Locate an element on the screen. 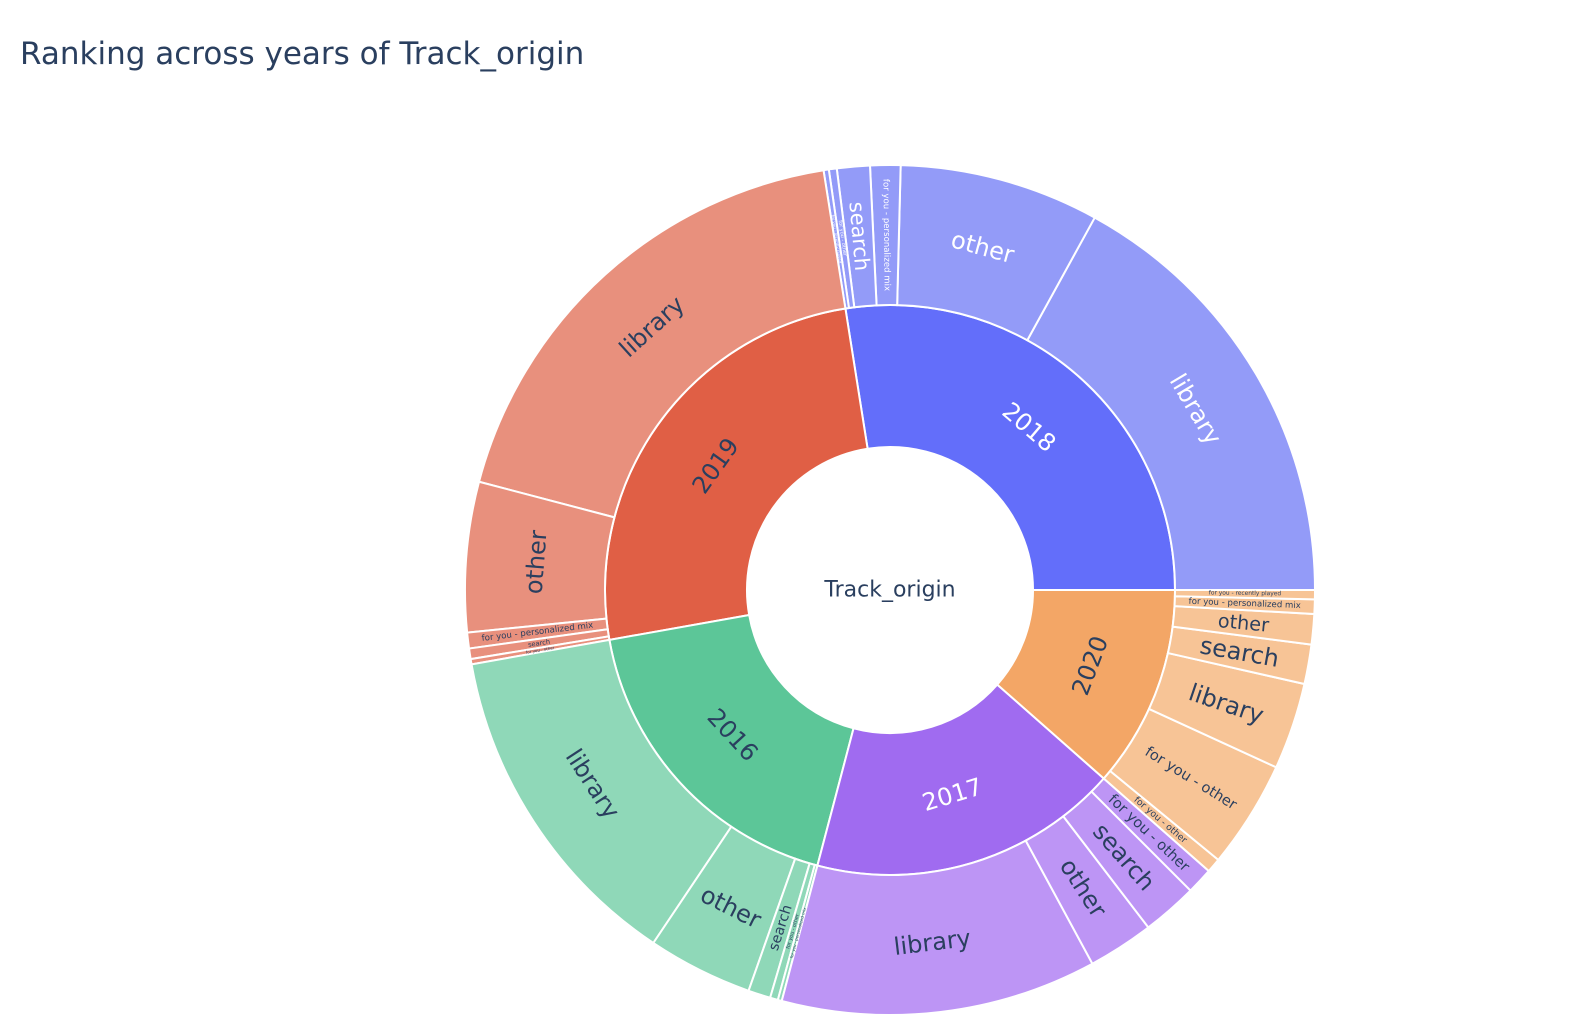 This screenshot has width=1572, height=1032. origin-label-2019-search: search is located at coordinates (538, 643).